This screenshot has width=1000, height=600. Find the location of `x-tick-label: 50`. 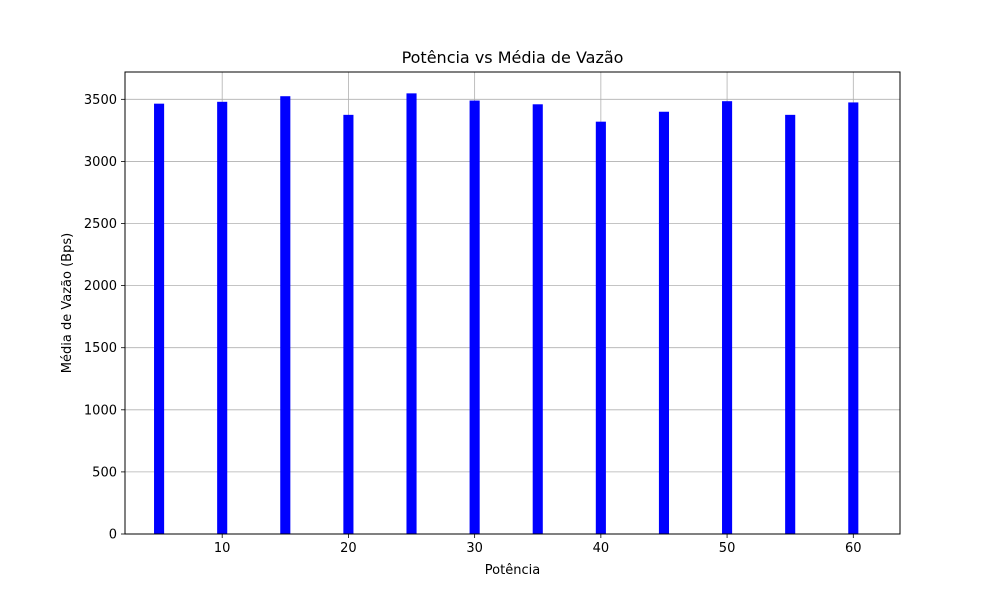

x-tick-label: 50 is located at coordinates (727, 548).